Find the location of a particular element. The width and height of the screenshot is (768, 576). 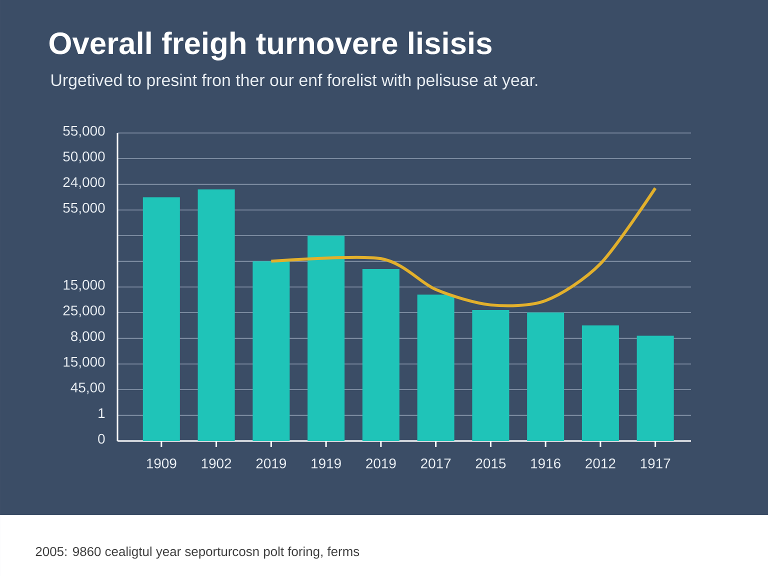

text: 45,00 is located at coordinates (87, 388).